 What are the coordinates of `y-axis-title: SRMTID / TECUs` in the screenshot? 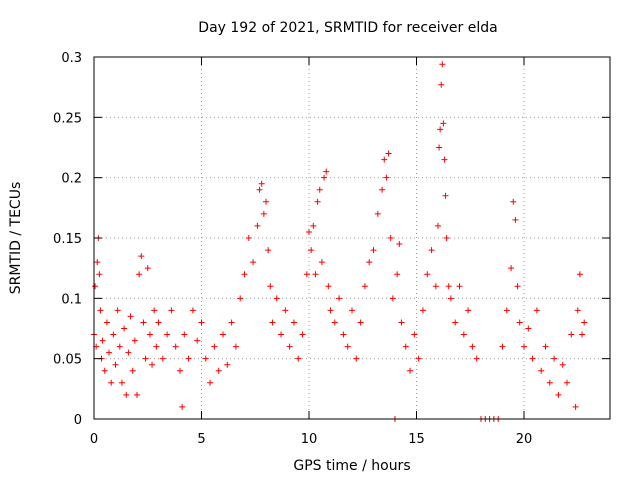 It's located at (16, 238).